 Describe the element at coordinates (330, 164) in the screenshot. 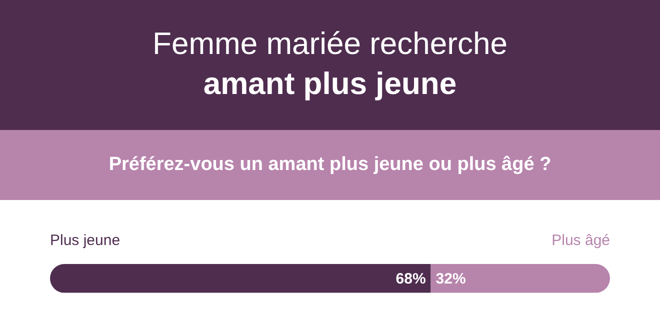

I see `text: Préférez-vous un amant plus jeune ou plus âgé ?` at that location.